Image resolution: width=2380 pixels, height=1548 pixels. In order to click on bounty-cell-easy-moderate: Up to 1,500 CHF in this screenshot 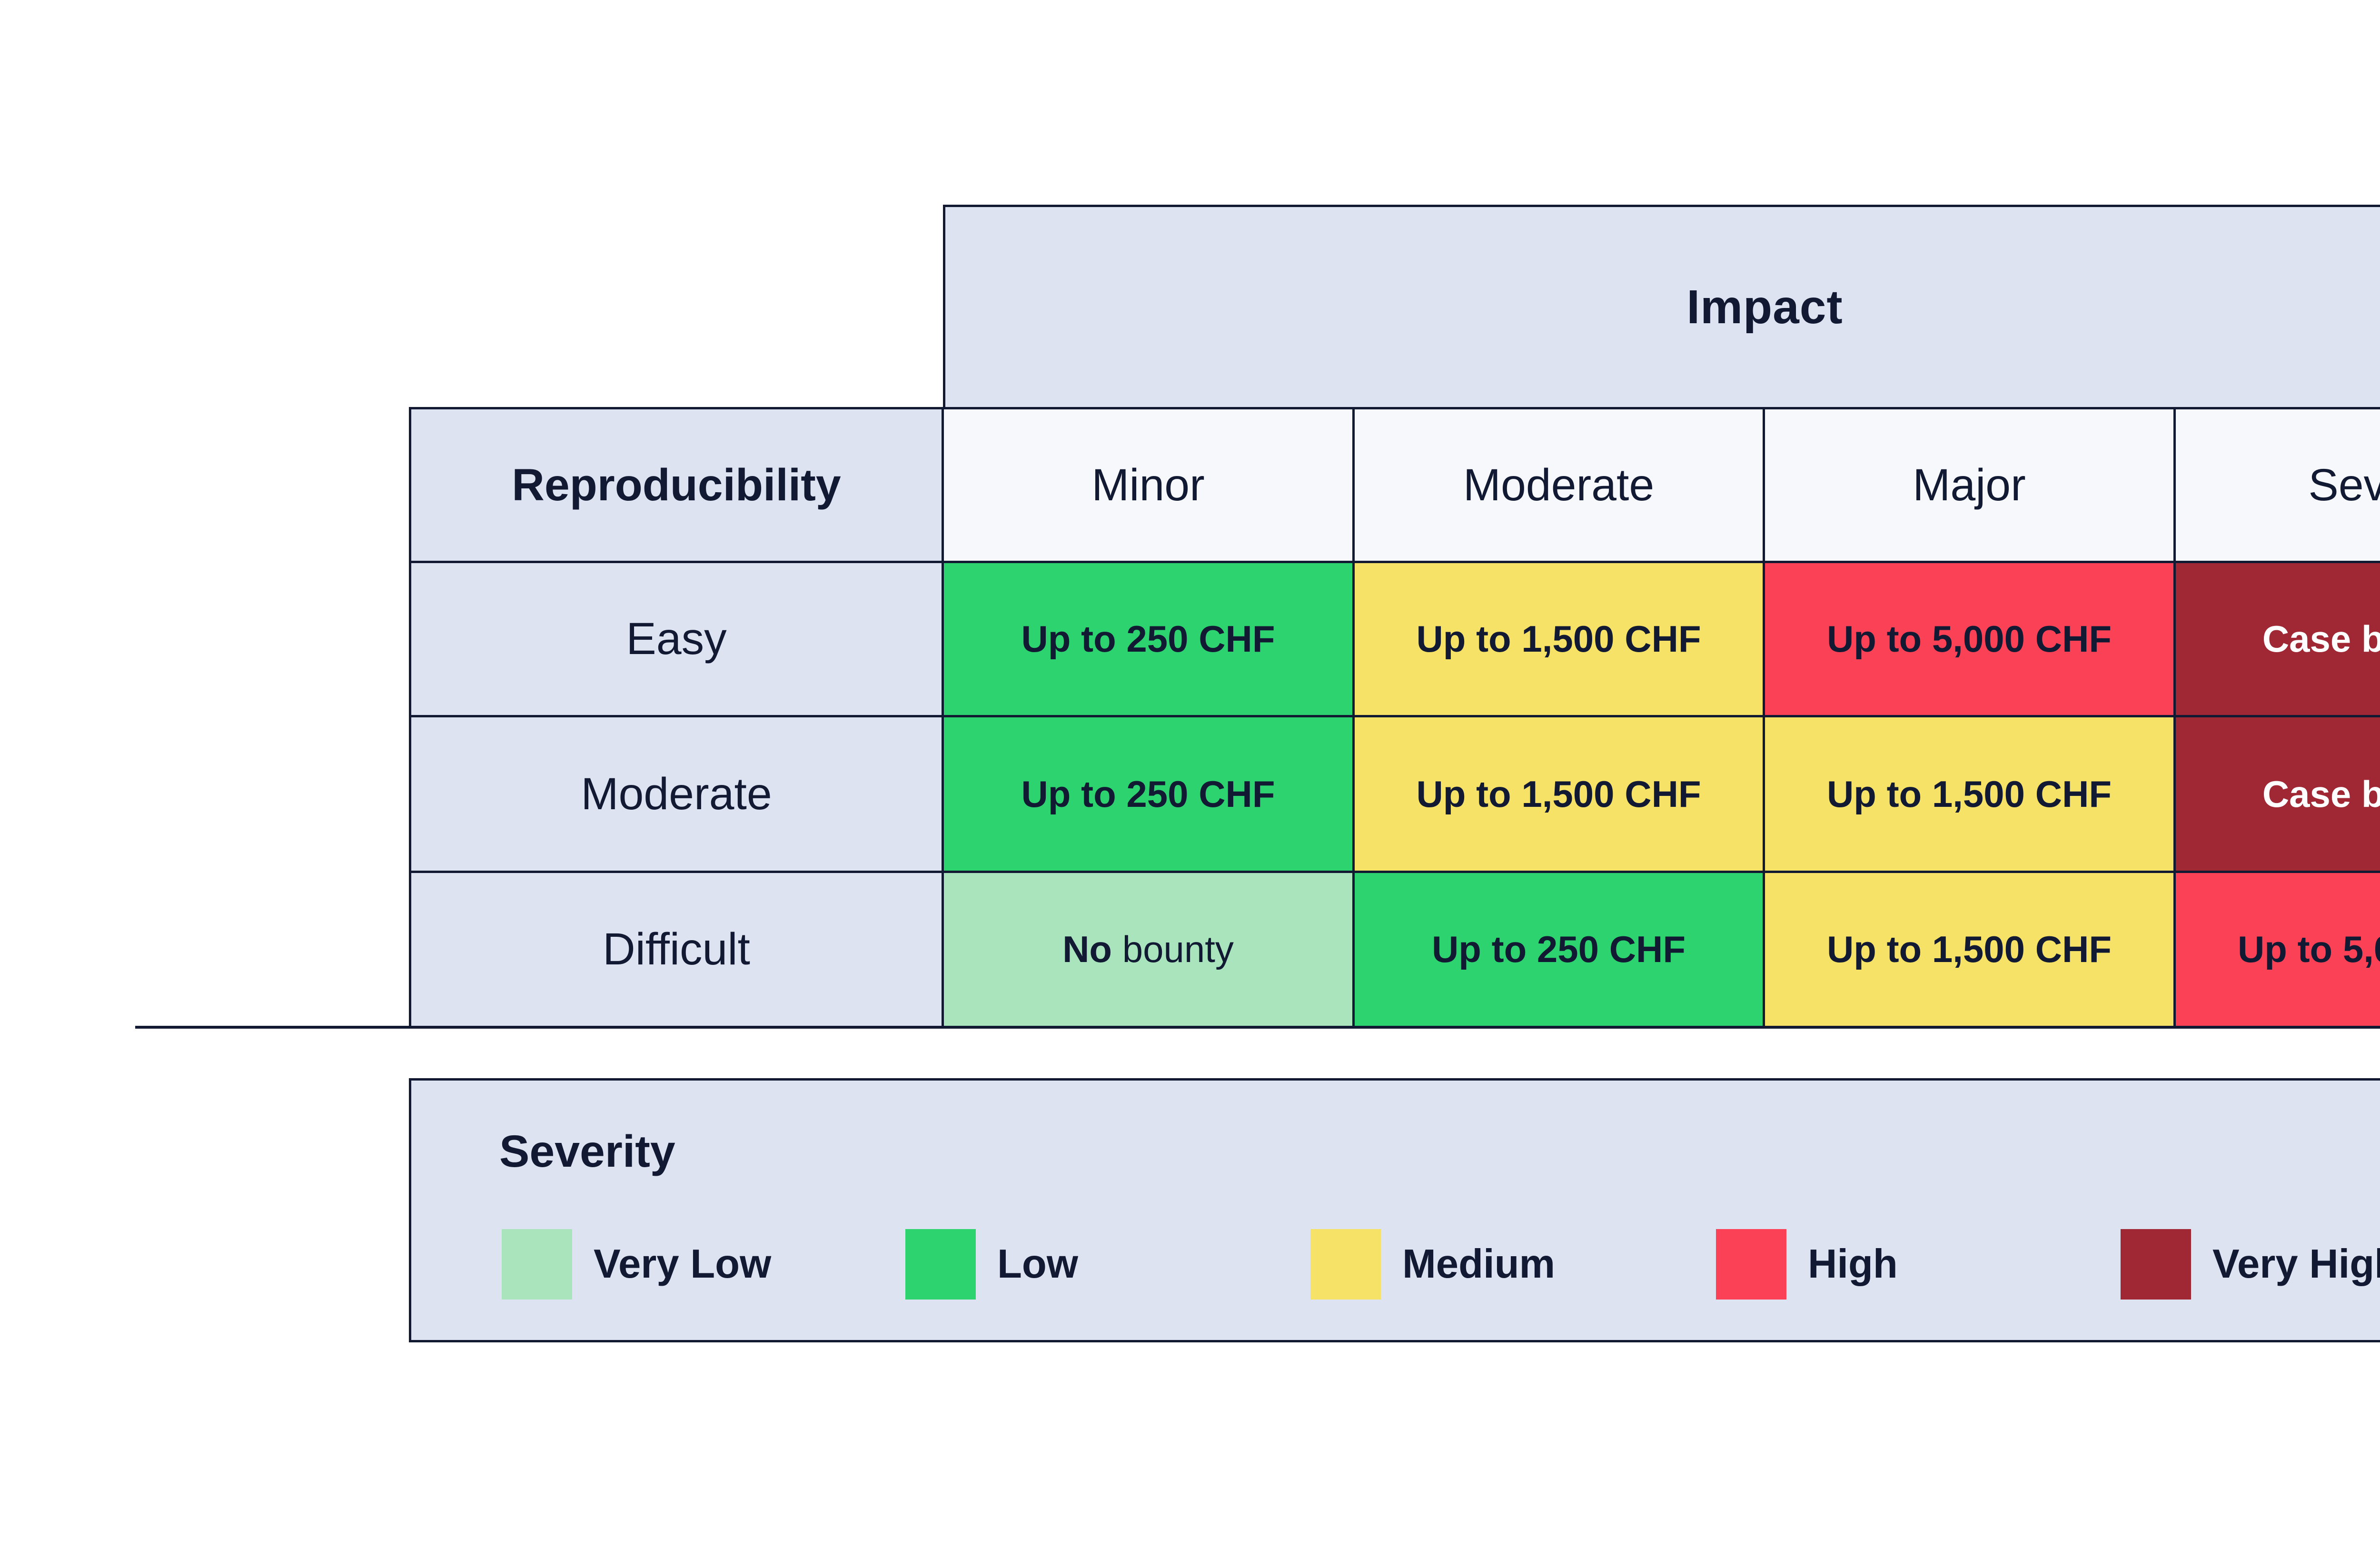, I will do `click(1559, 639)`.